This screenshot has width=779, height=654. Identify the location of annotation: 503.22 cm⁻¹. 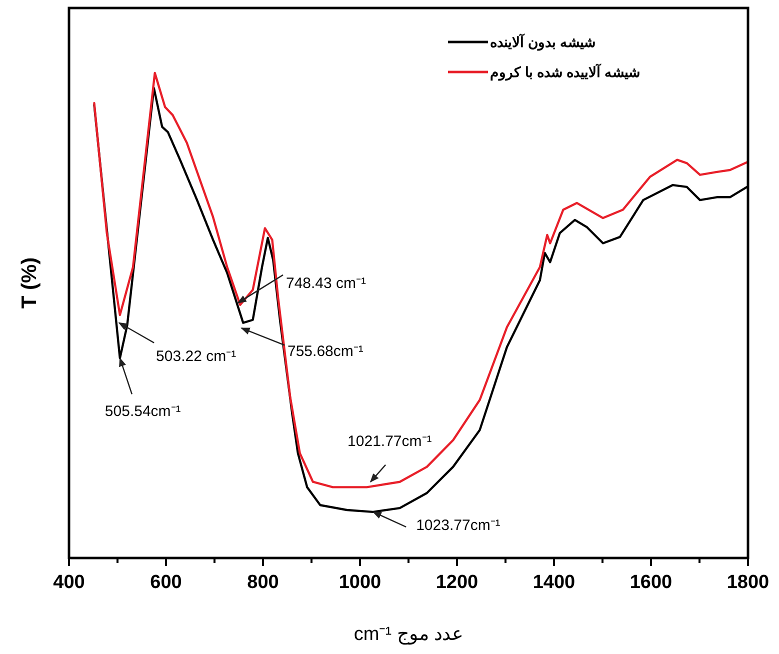
(196, 356).